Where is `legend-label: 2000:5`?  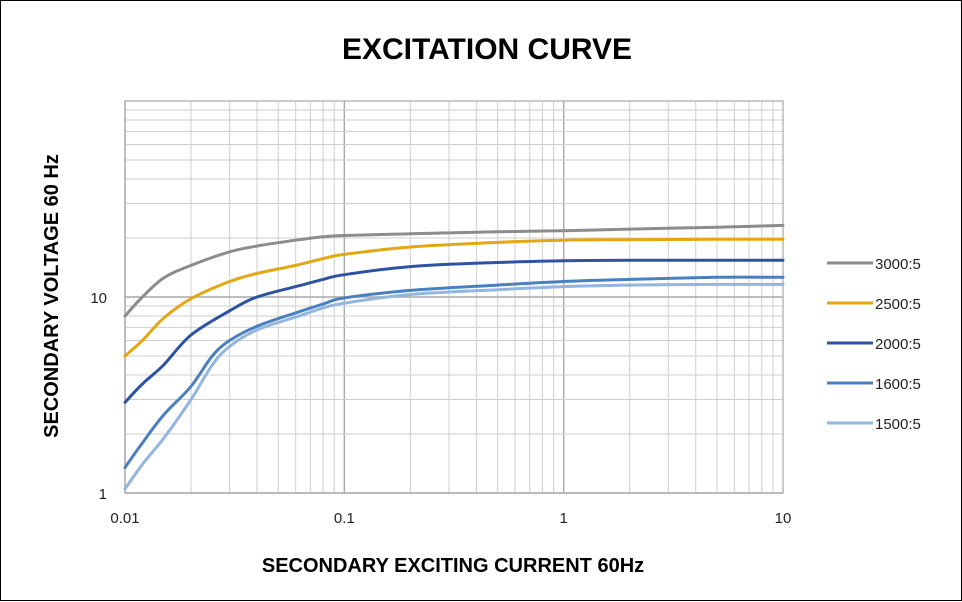
legend-label: 2000:5 is located at coordinates (898, 344).